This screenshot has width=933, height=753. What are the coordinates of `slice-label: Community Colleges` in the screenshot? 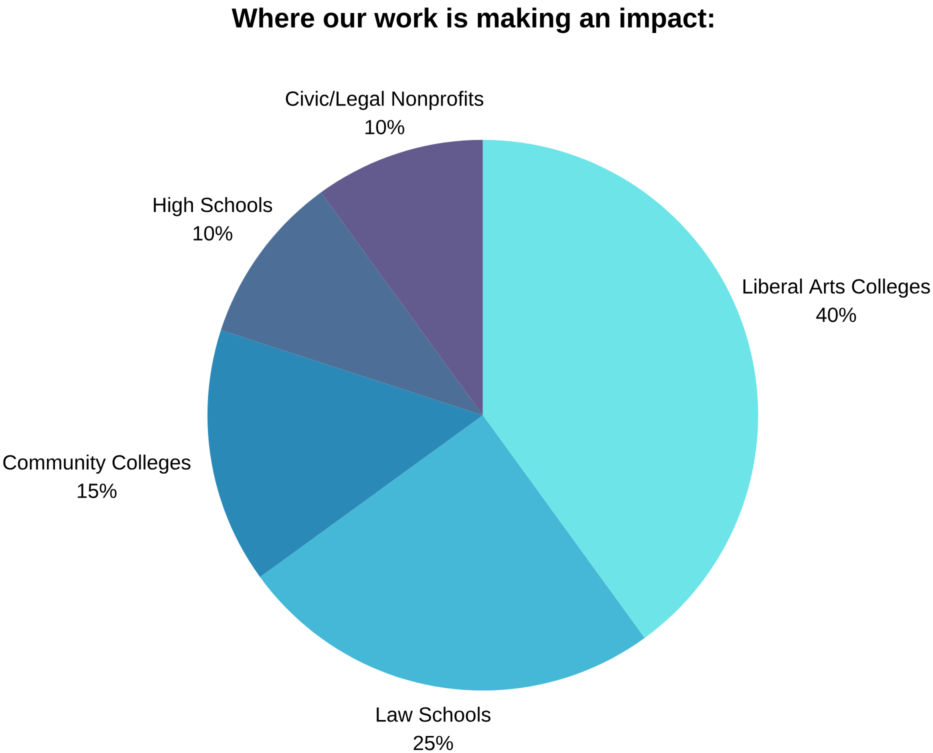 It's located at (96, 464).